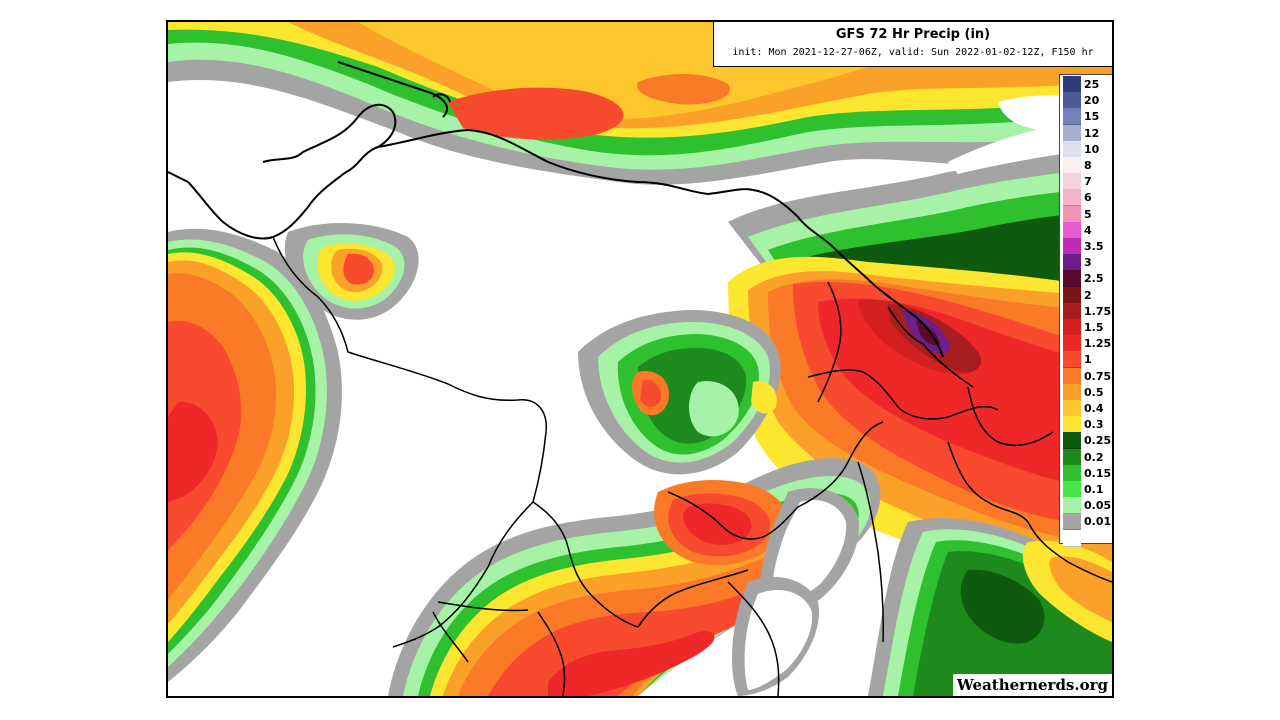  I want to click on legend-entry: 0.5, so click(1086, 392).